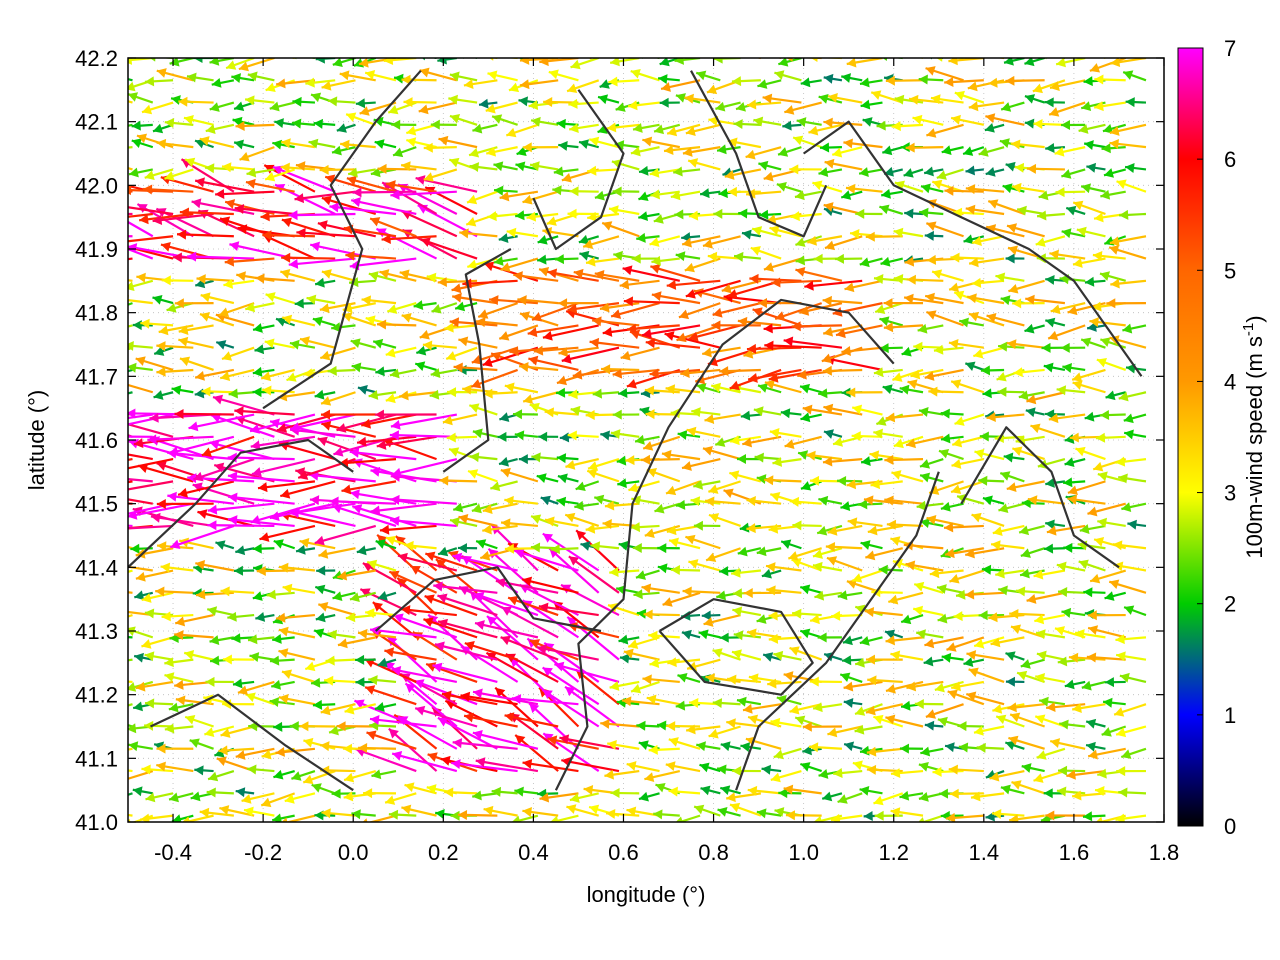 This screenshot has height=960, width=1280. I want to click on terrain-contour-line, so click(724, 544).